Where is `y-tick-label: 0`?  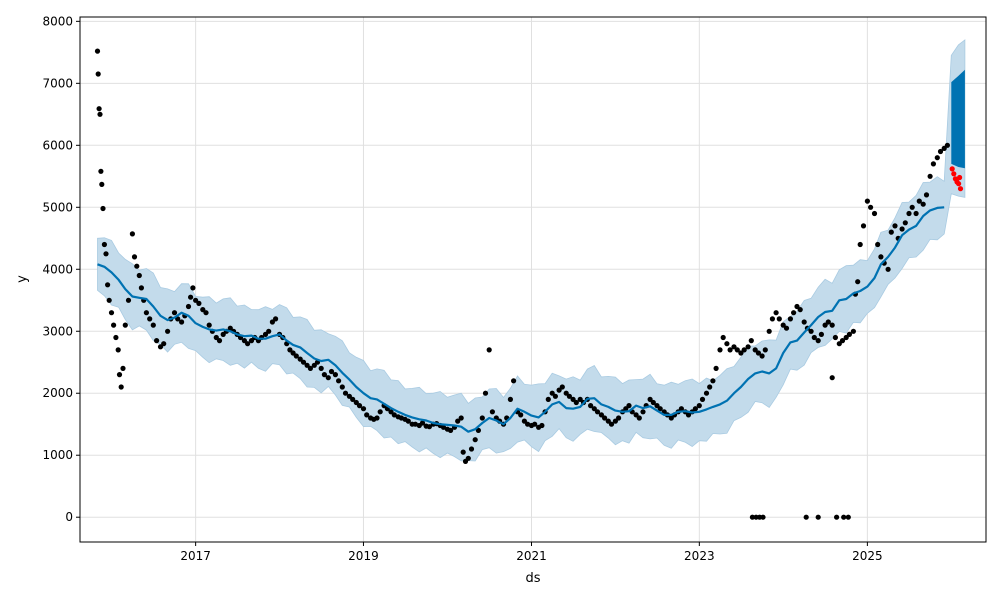
y-tick-label: 0 is located at coordinates (69, 517).